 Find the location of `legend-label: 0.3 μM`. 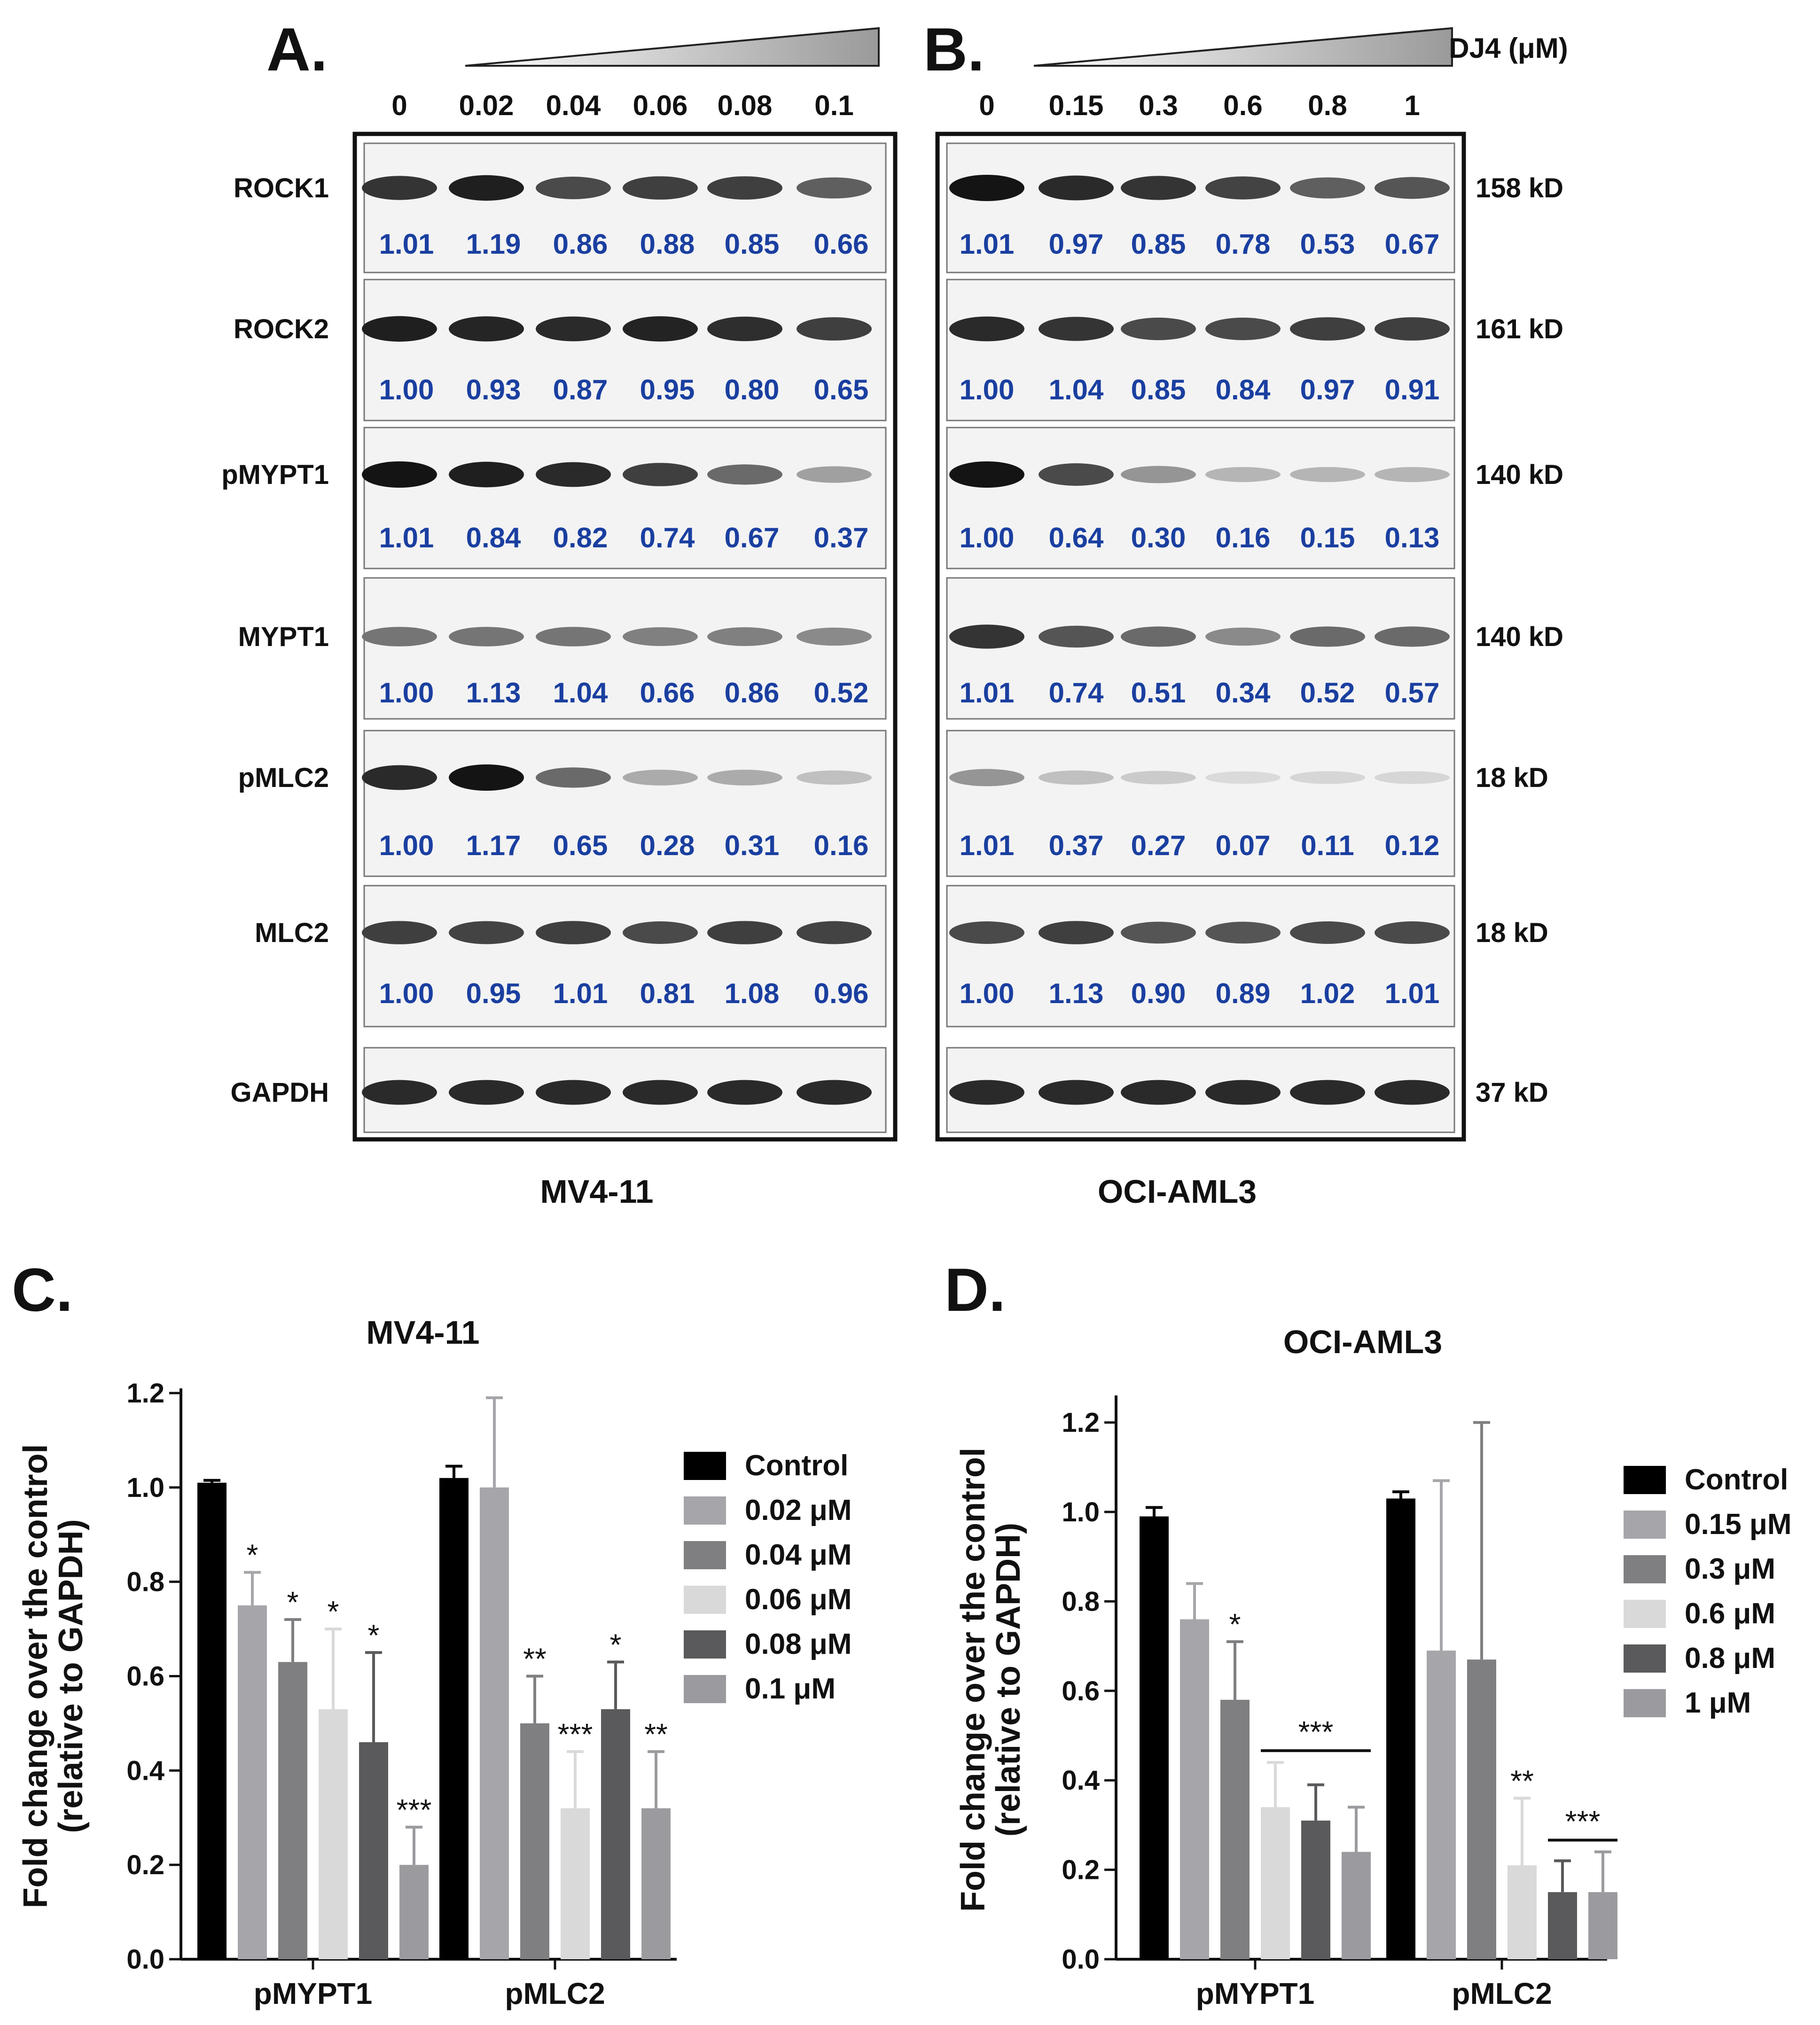

legend-label: 0.3 μM is located at coordinates (1730, 1569).